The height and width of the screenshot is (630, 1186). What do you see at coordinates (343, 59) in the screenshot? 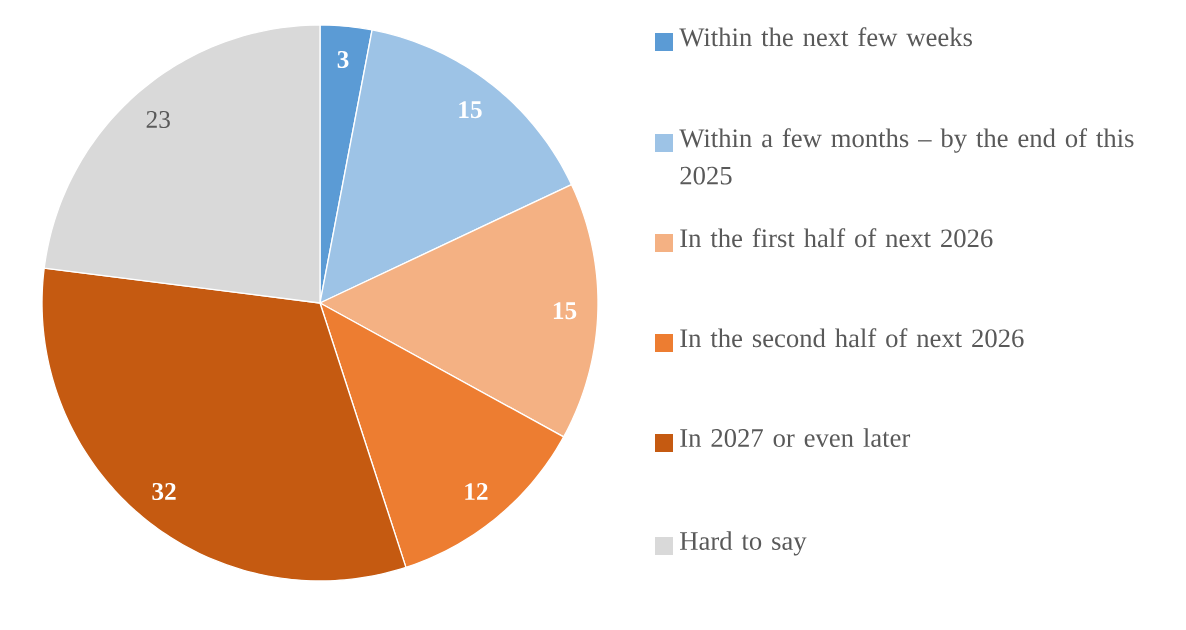
I see `data-label: 3` at bounding box center [343, 59].